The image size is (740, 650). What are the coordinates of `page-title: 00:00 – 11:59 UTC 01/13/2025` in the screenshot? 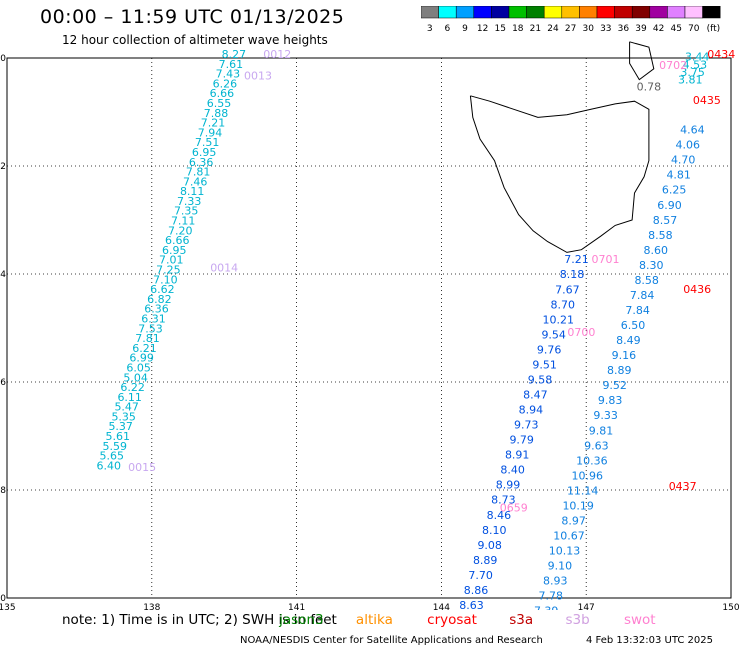 It's located at (192, 17).